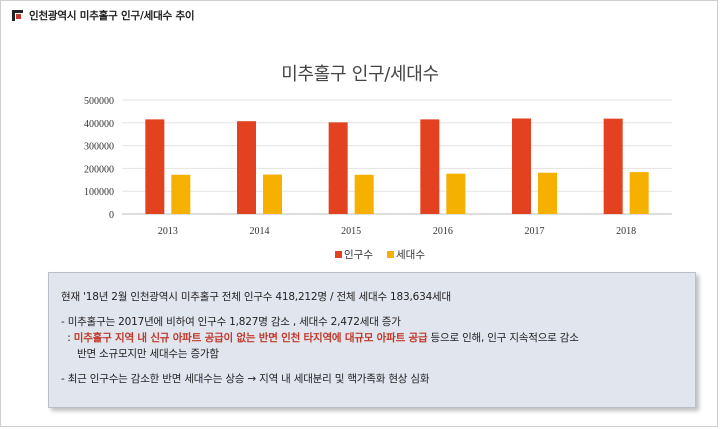 The image size is (720, 429). What do you see at coordinates (443, 231) in the screenshot?
I see `x-tick-label: 2016` at bounding box center [443, 231].